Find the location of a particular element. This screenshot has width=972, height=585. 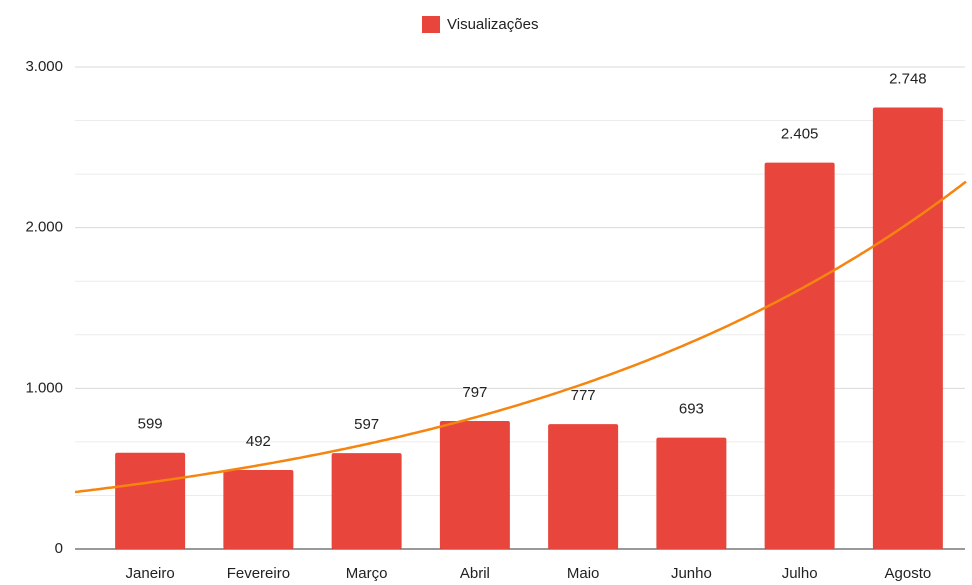

x-tick-label: Abril is located at coordinates (475, 573).